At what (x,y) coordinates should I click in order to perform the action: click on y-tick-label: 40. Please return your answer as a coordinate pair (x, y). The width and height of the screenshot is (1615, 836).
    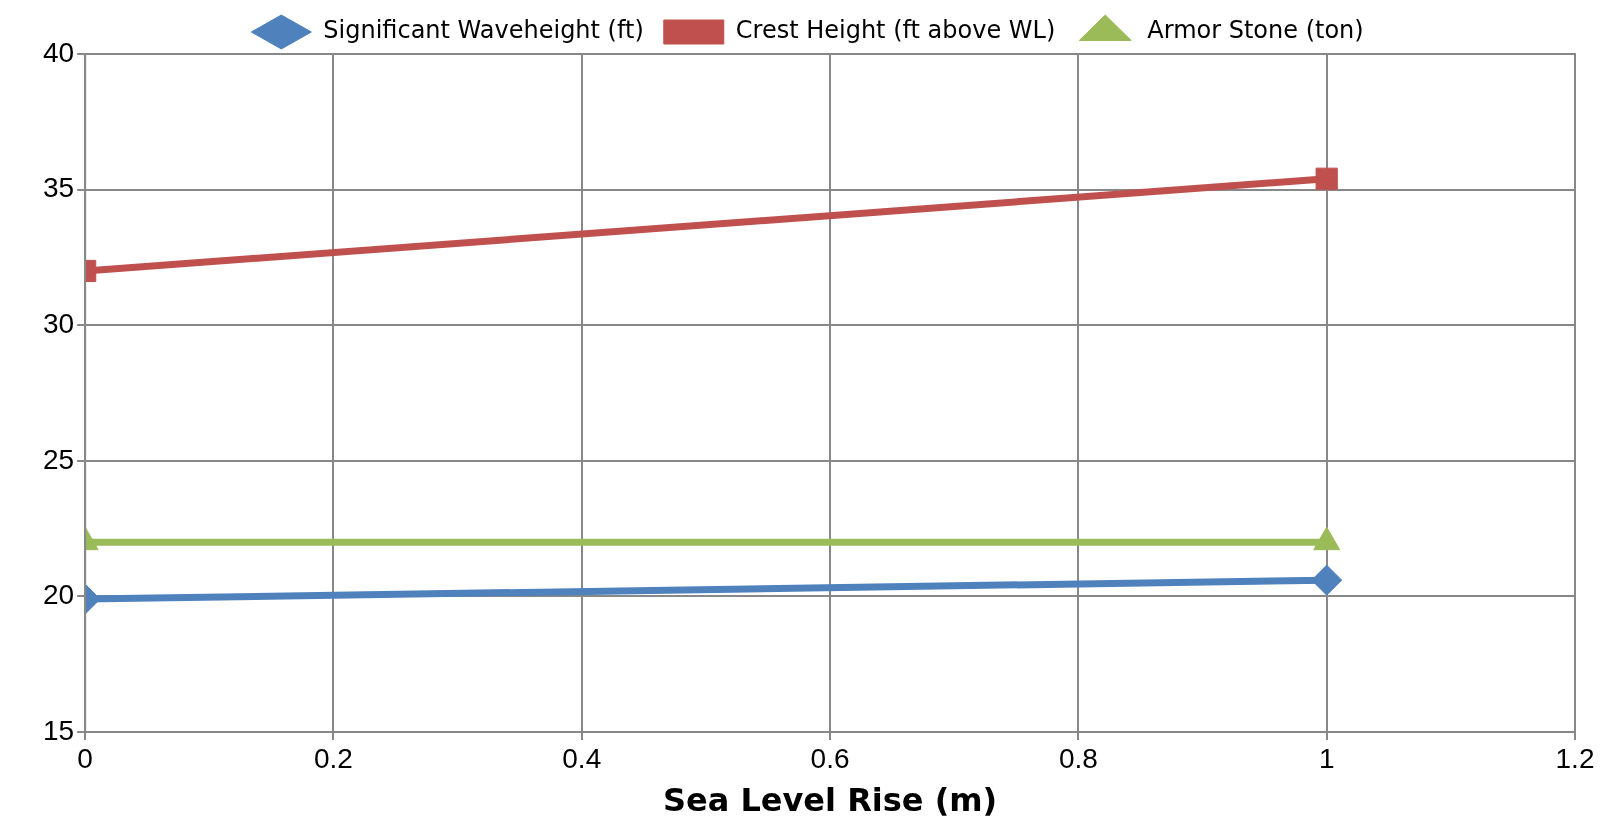
    Looking at the image, I should click on (58, 52).